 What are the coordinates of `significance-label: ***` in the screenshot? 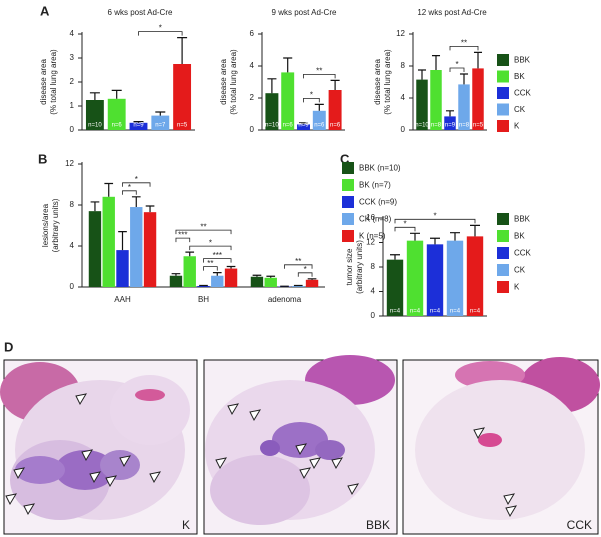 It's located at (217, 255).